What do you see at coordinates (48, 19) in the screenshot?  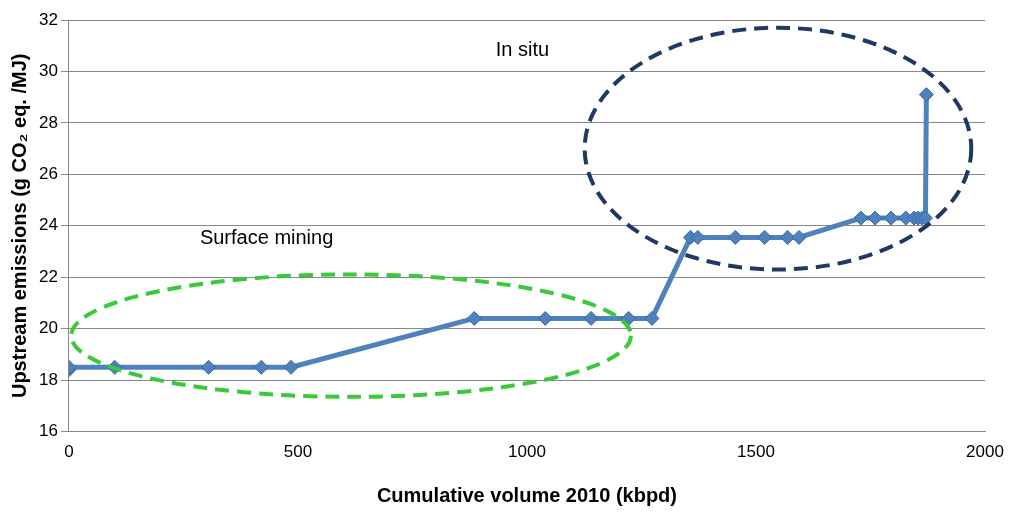 I see `y-tick-label: 32` at bounding box center [48, 19].